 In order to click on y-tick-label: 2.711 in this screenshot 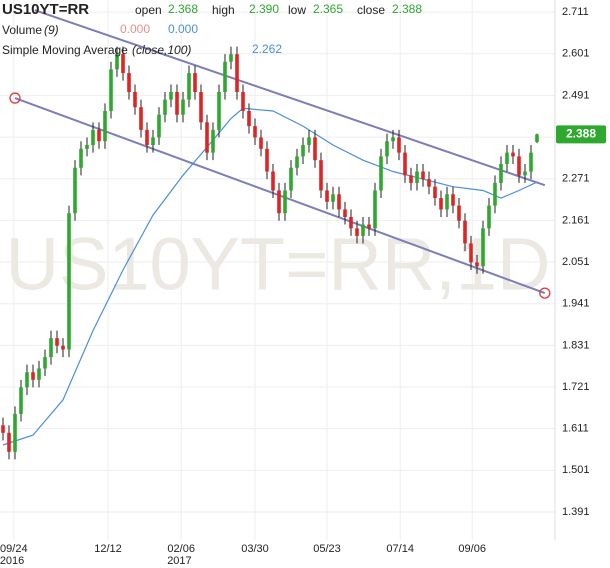, I will do `click(575, 12)`.